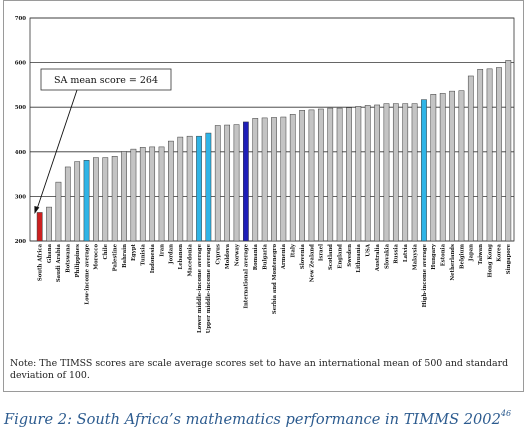 The width and height of the screenshot is (527, 434). Describe the element at coordinates (97, 257) in the screenshot. I see `x-tick-label: Morocco` at that location.